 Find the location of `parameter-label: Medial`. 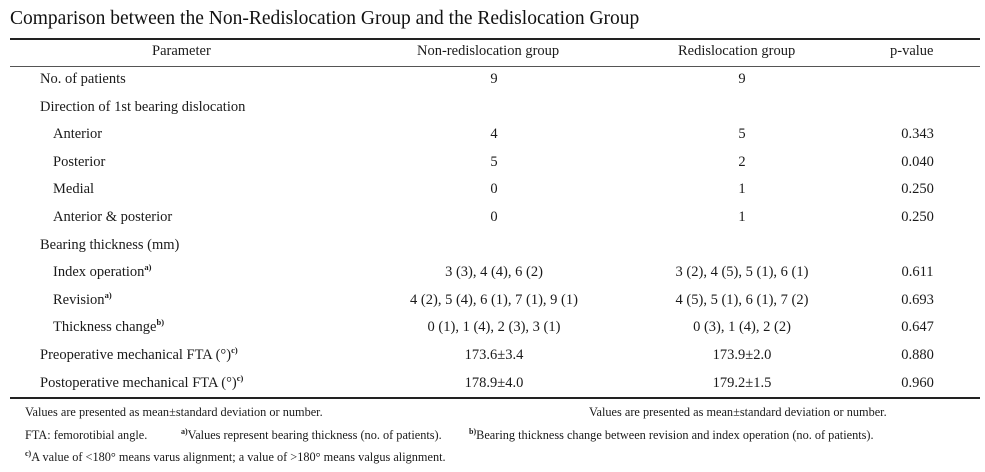

parameter-label: Medial is located at coordinates (74, 189).